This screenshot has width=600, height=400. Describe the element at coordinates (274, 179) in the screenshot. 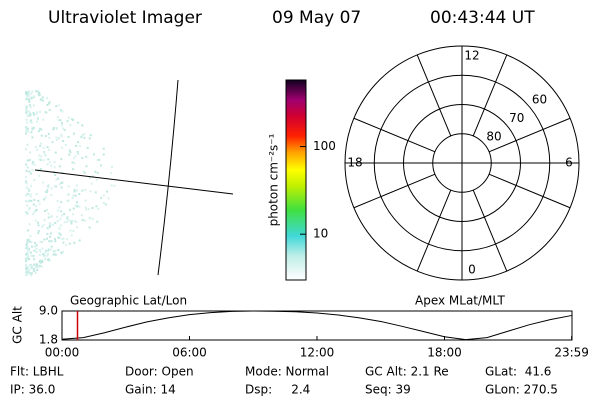

I see `colorbar-label: photon cm⁻²s⁻¹` at that location.